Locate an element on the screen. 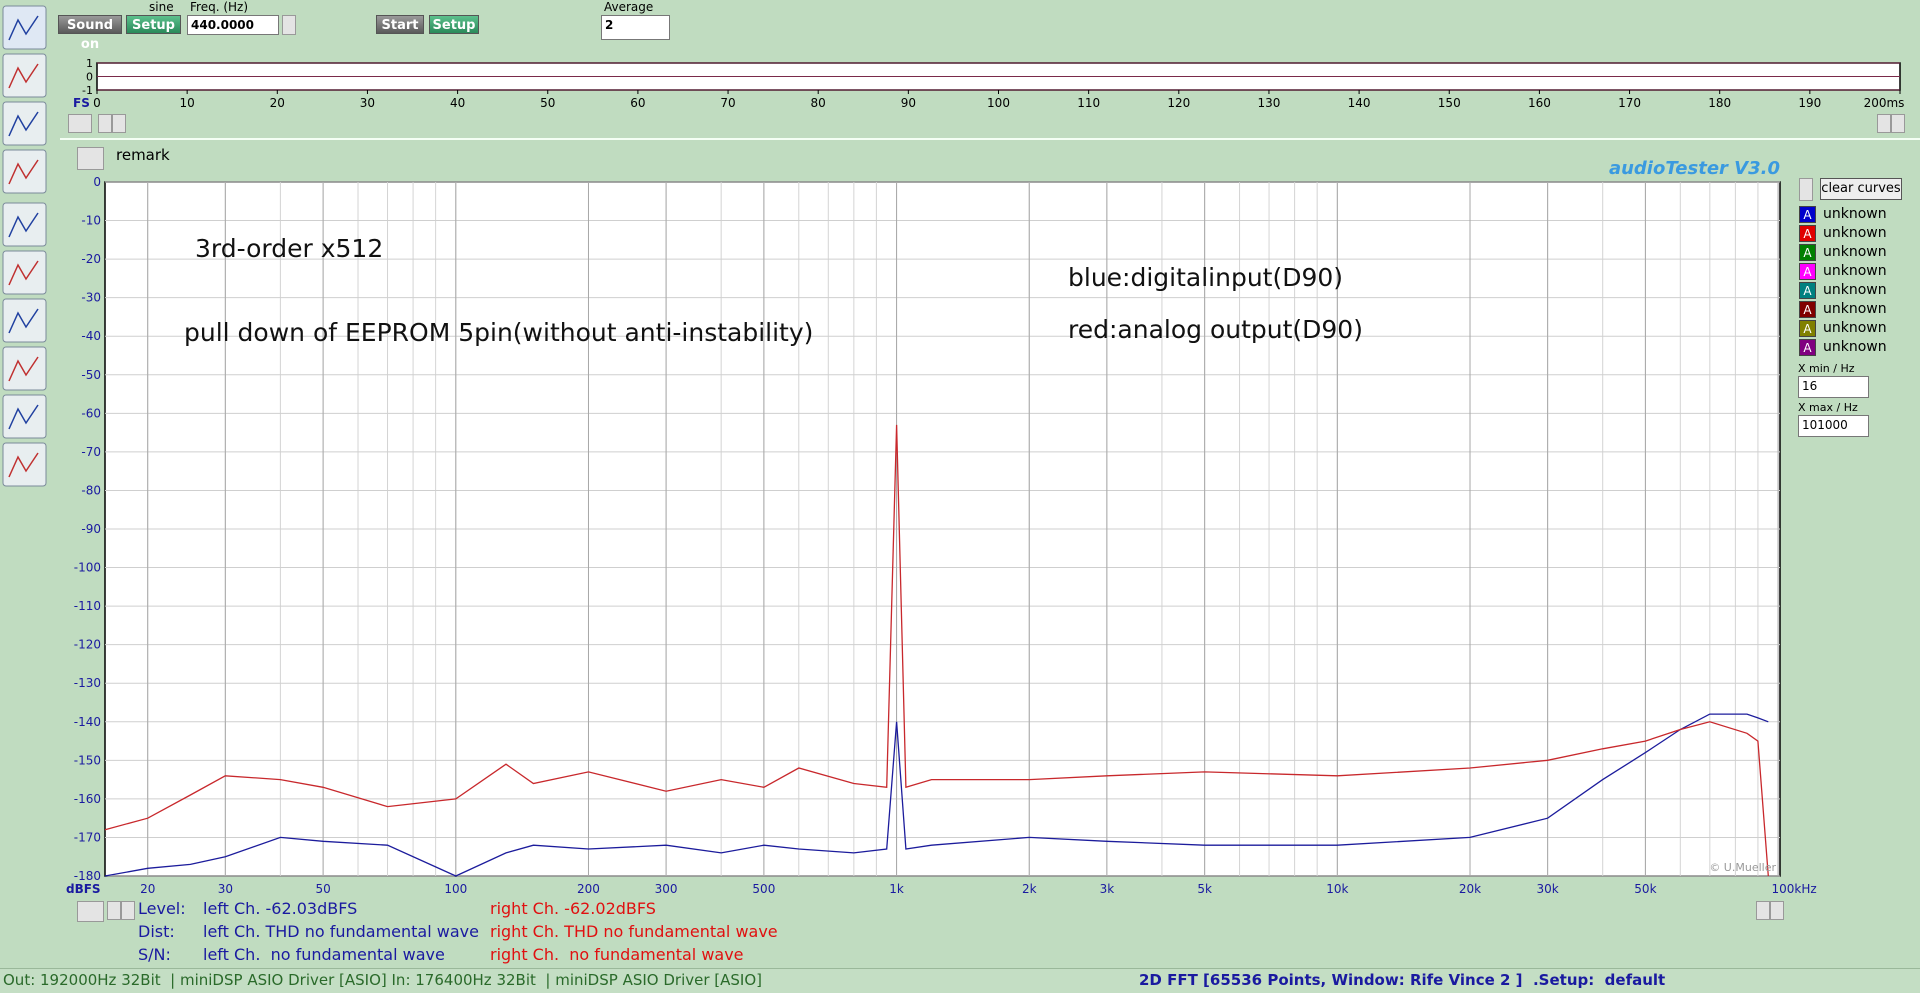 The width and height of the screenshot is (1920, 993). result-label: Level: is located at coordinates (162, 908).